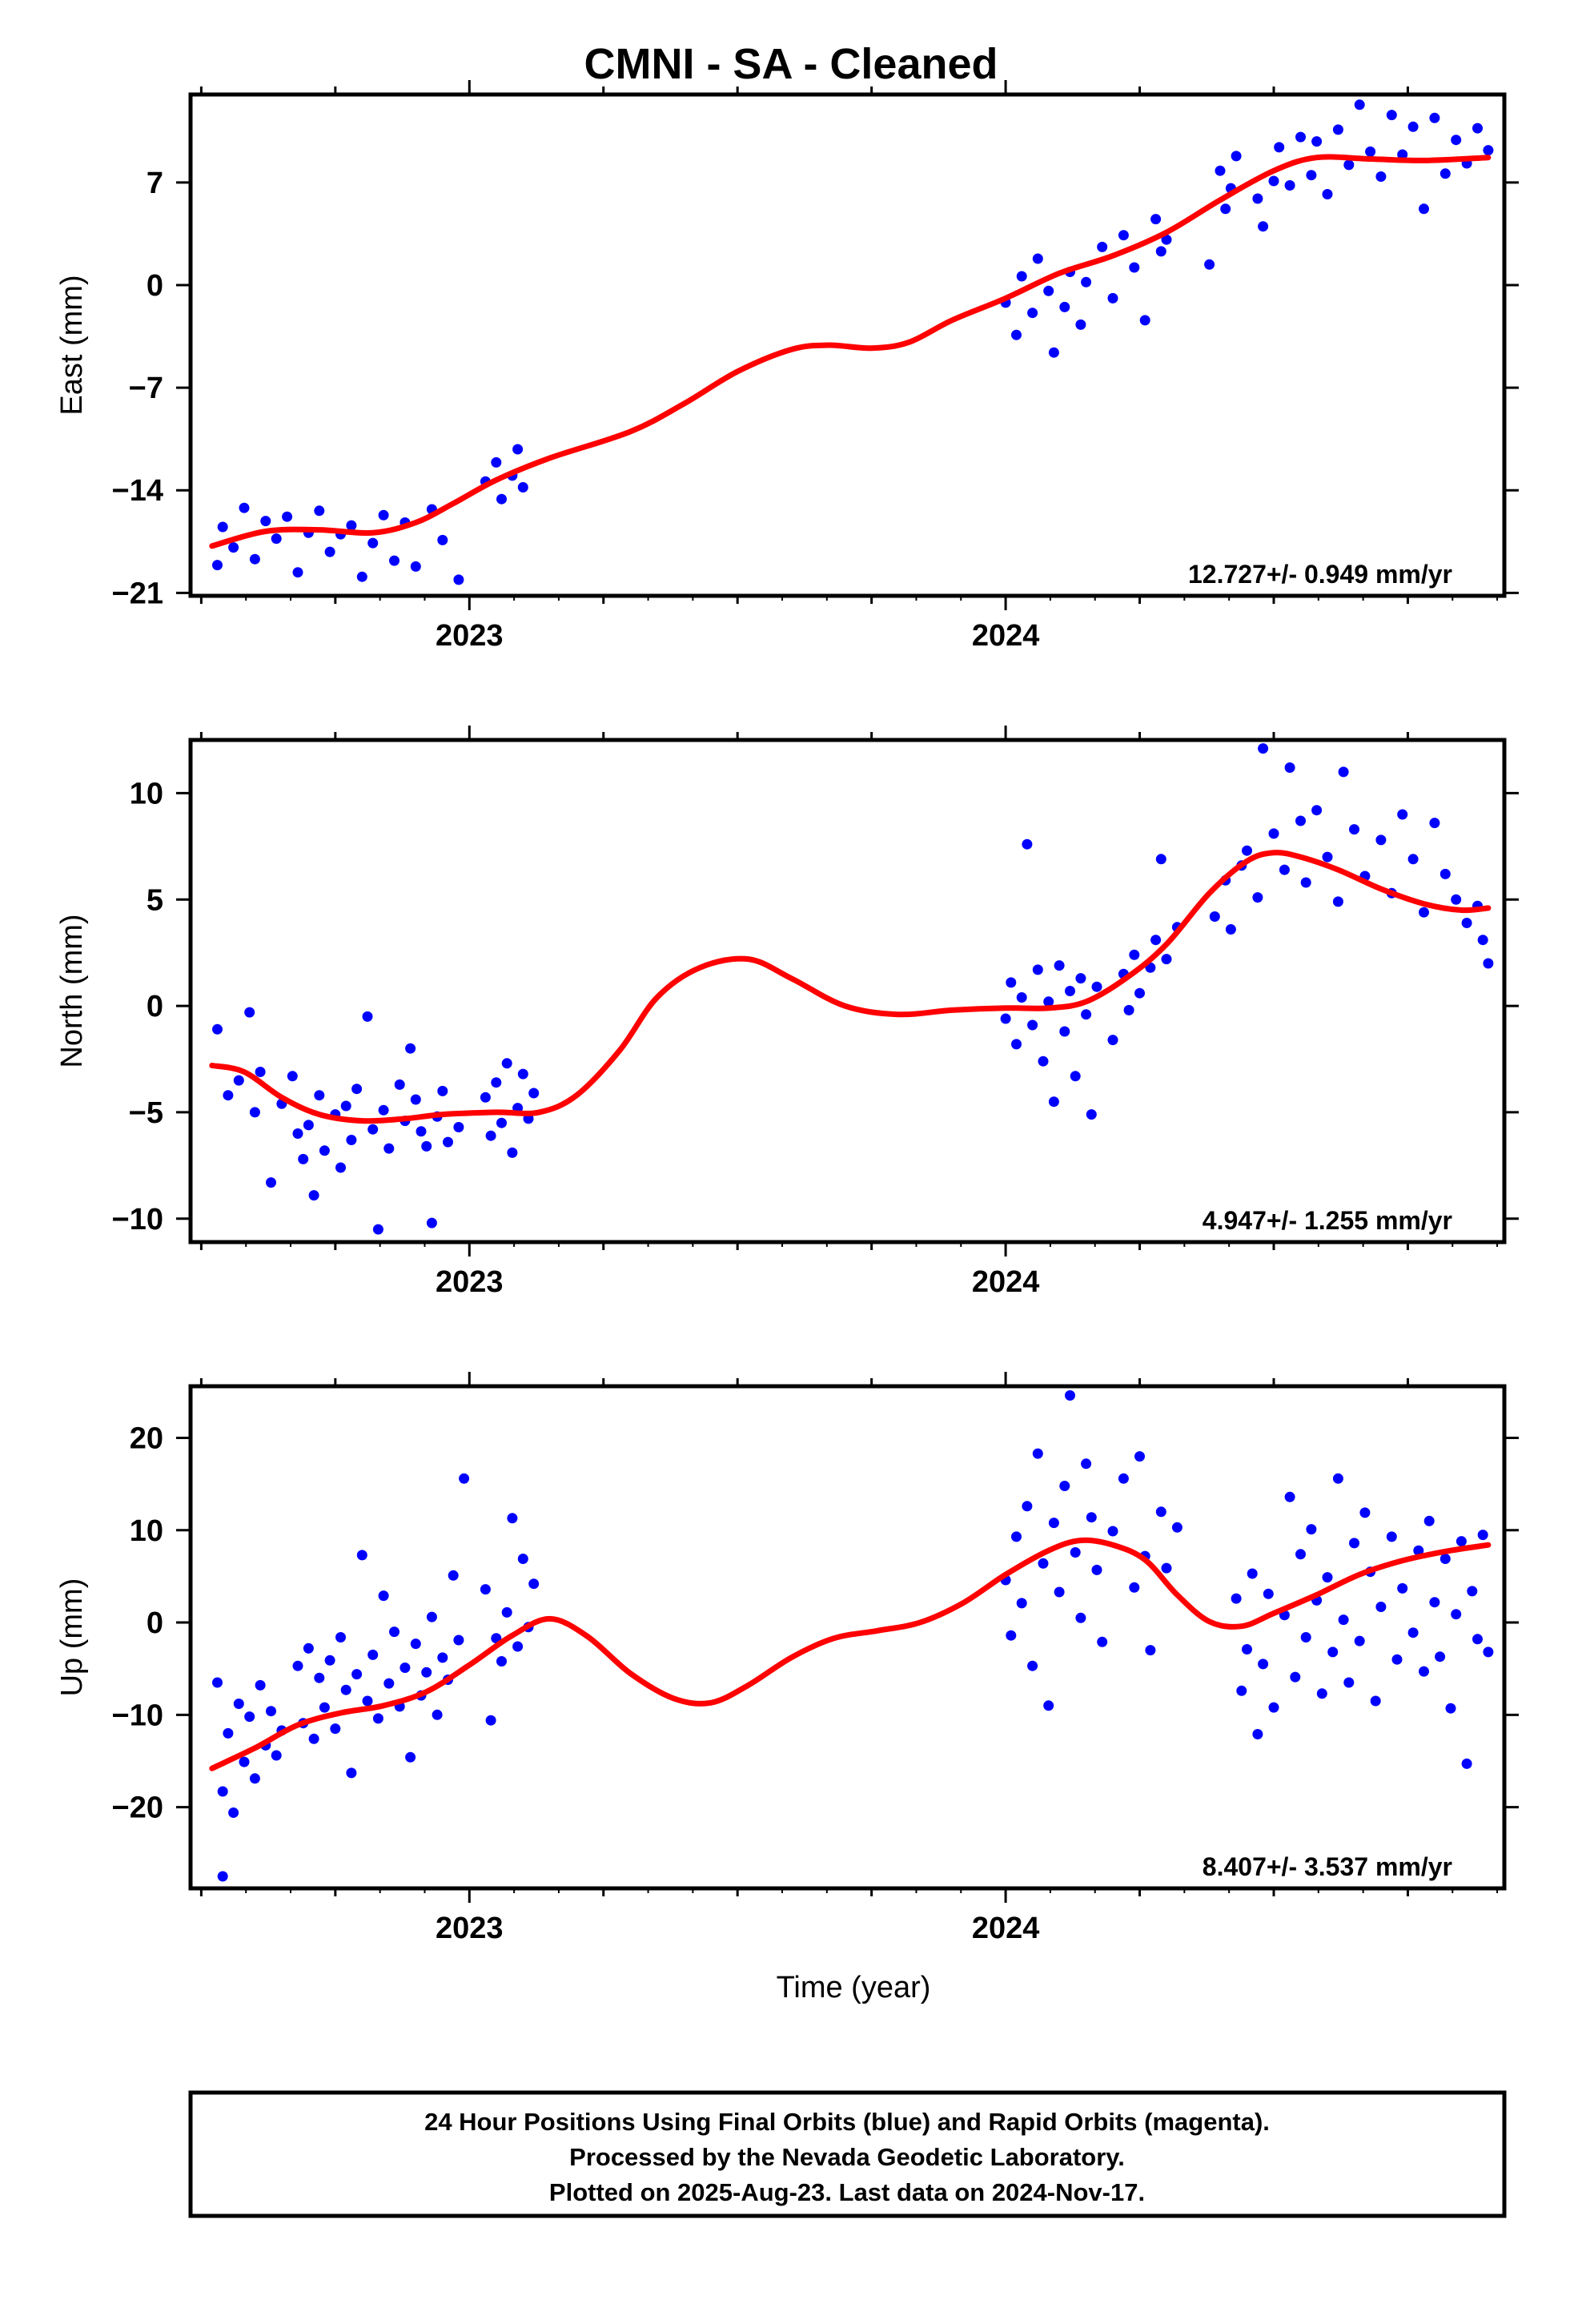  Describe the element at coordinates (850, 987) in the screenshot. I see `north-fit-line` at that location.